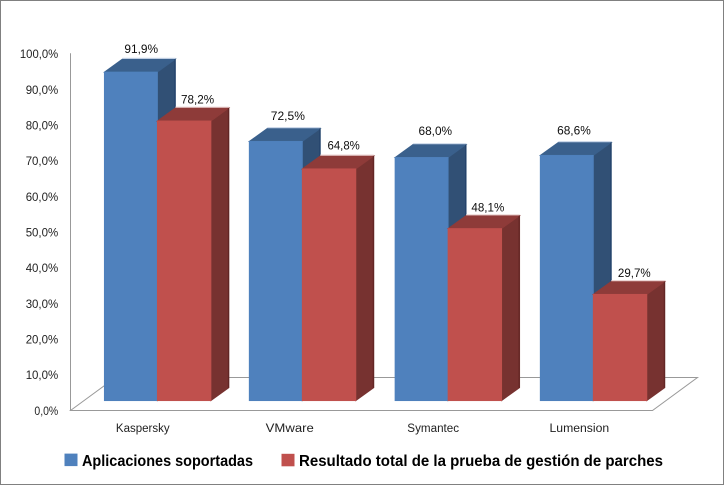  I want to click on svg-text: 100,0%, so click(39, 55).